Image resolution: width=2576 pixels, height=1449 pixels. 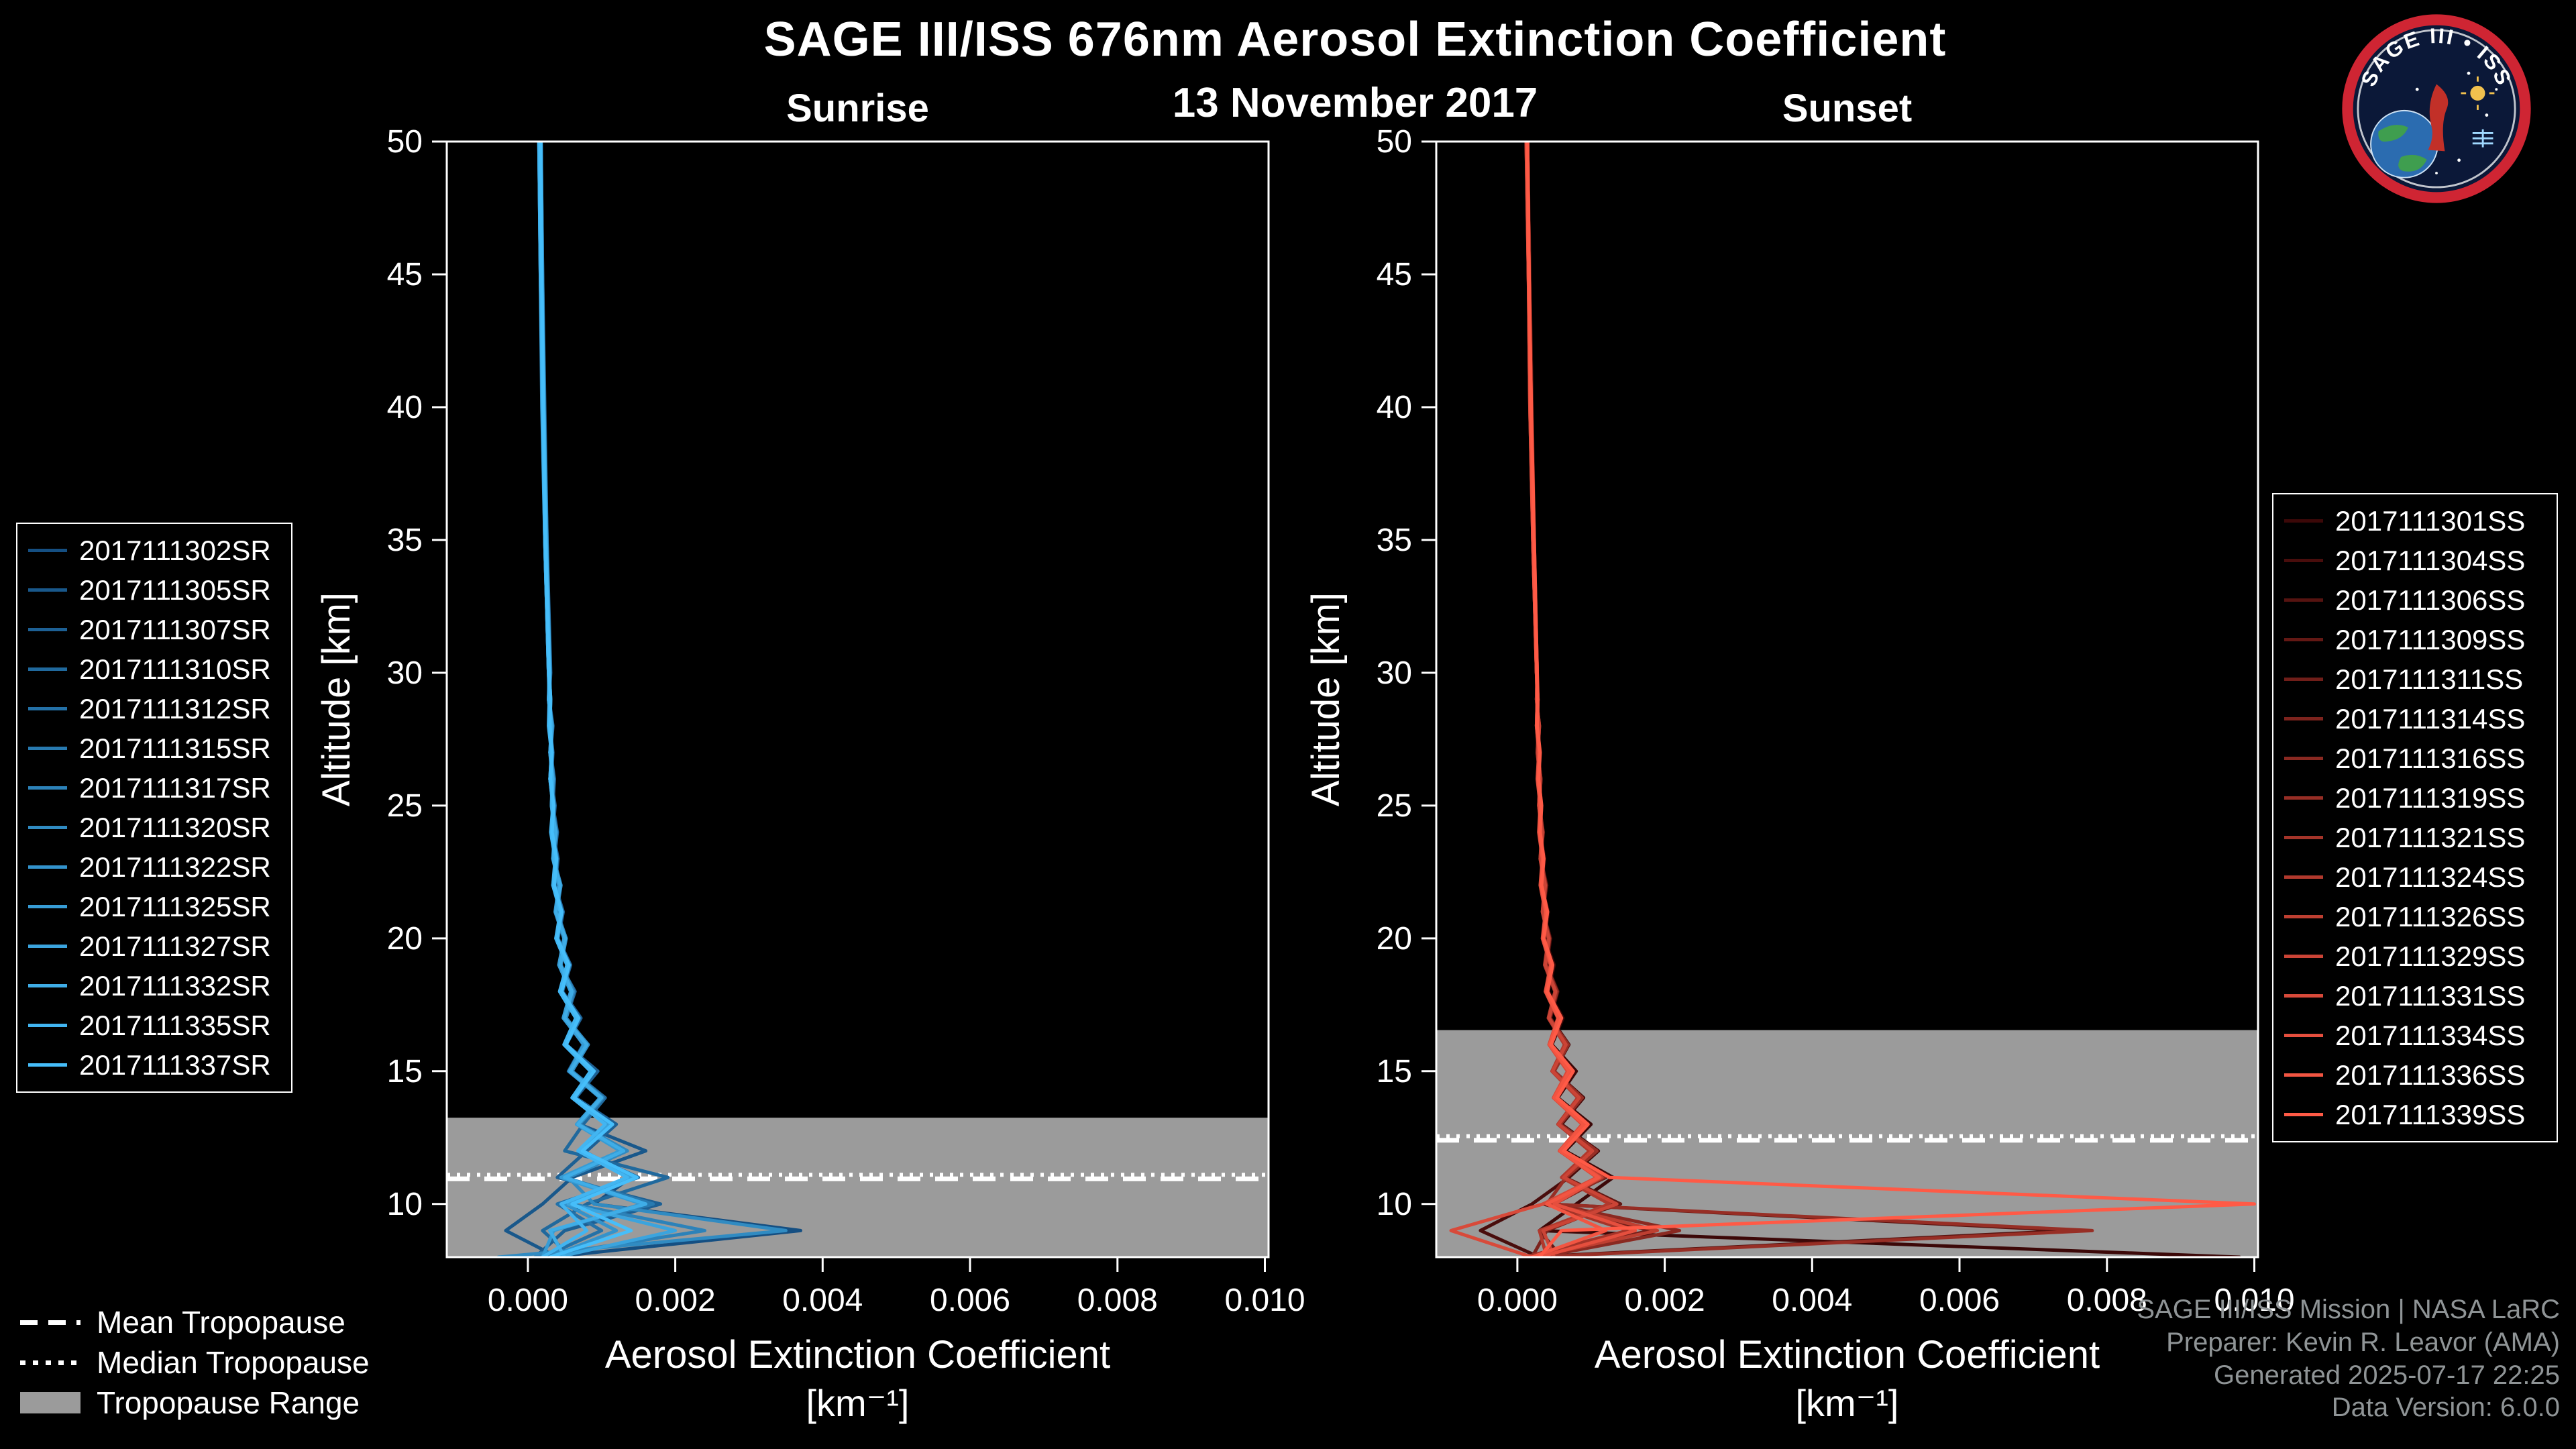 I want to click on figure-date: 13 November 2017, so click(x=1355, y=103).